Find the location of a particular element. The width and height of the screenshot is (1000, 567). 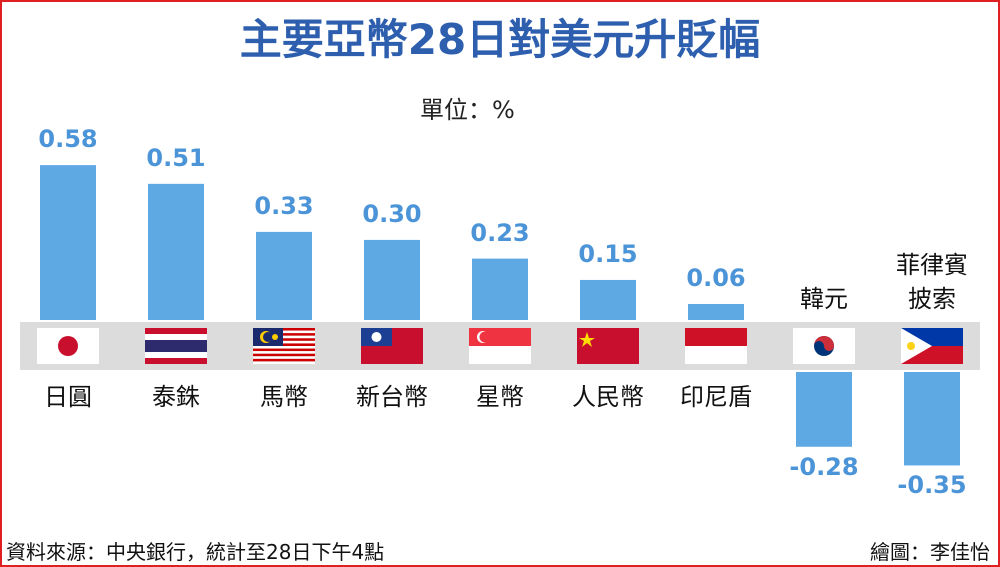

value-label: -0.35 is located at coordinates (932, 485).